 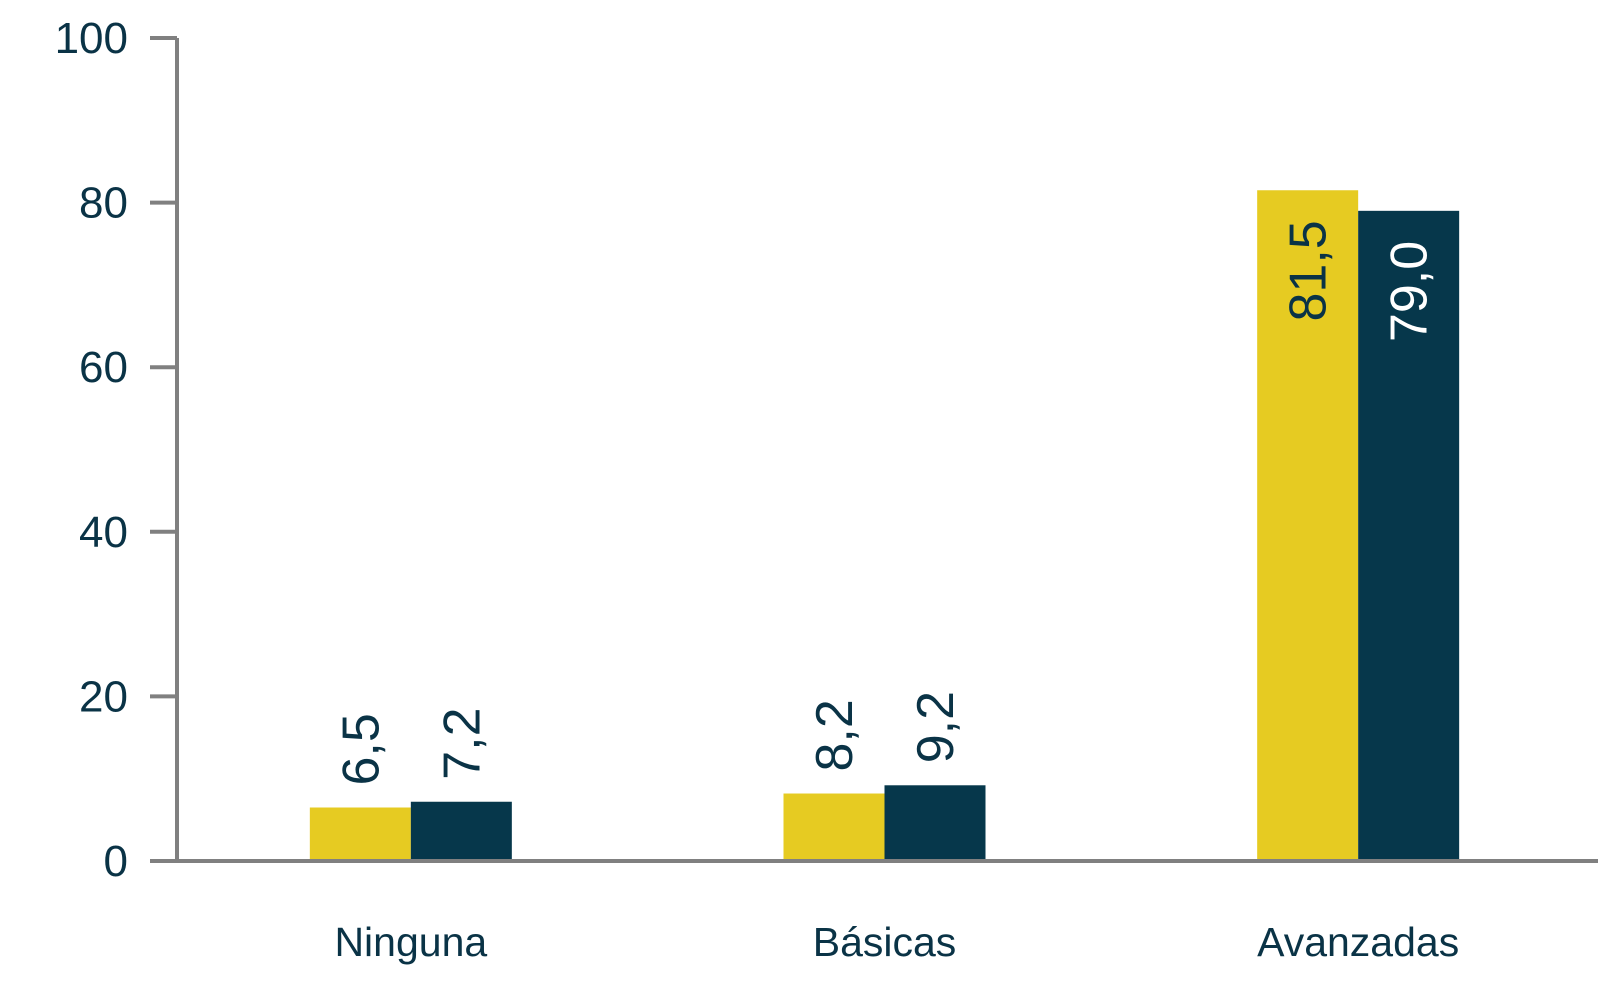 What do you see at coordinates (116, 450) in the screenshot?
I see `y-axis-ticks: 0 20 40 60 80 100` at bounding box center [116, 450].